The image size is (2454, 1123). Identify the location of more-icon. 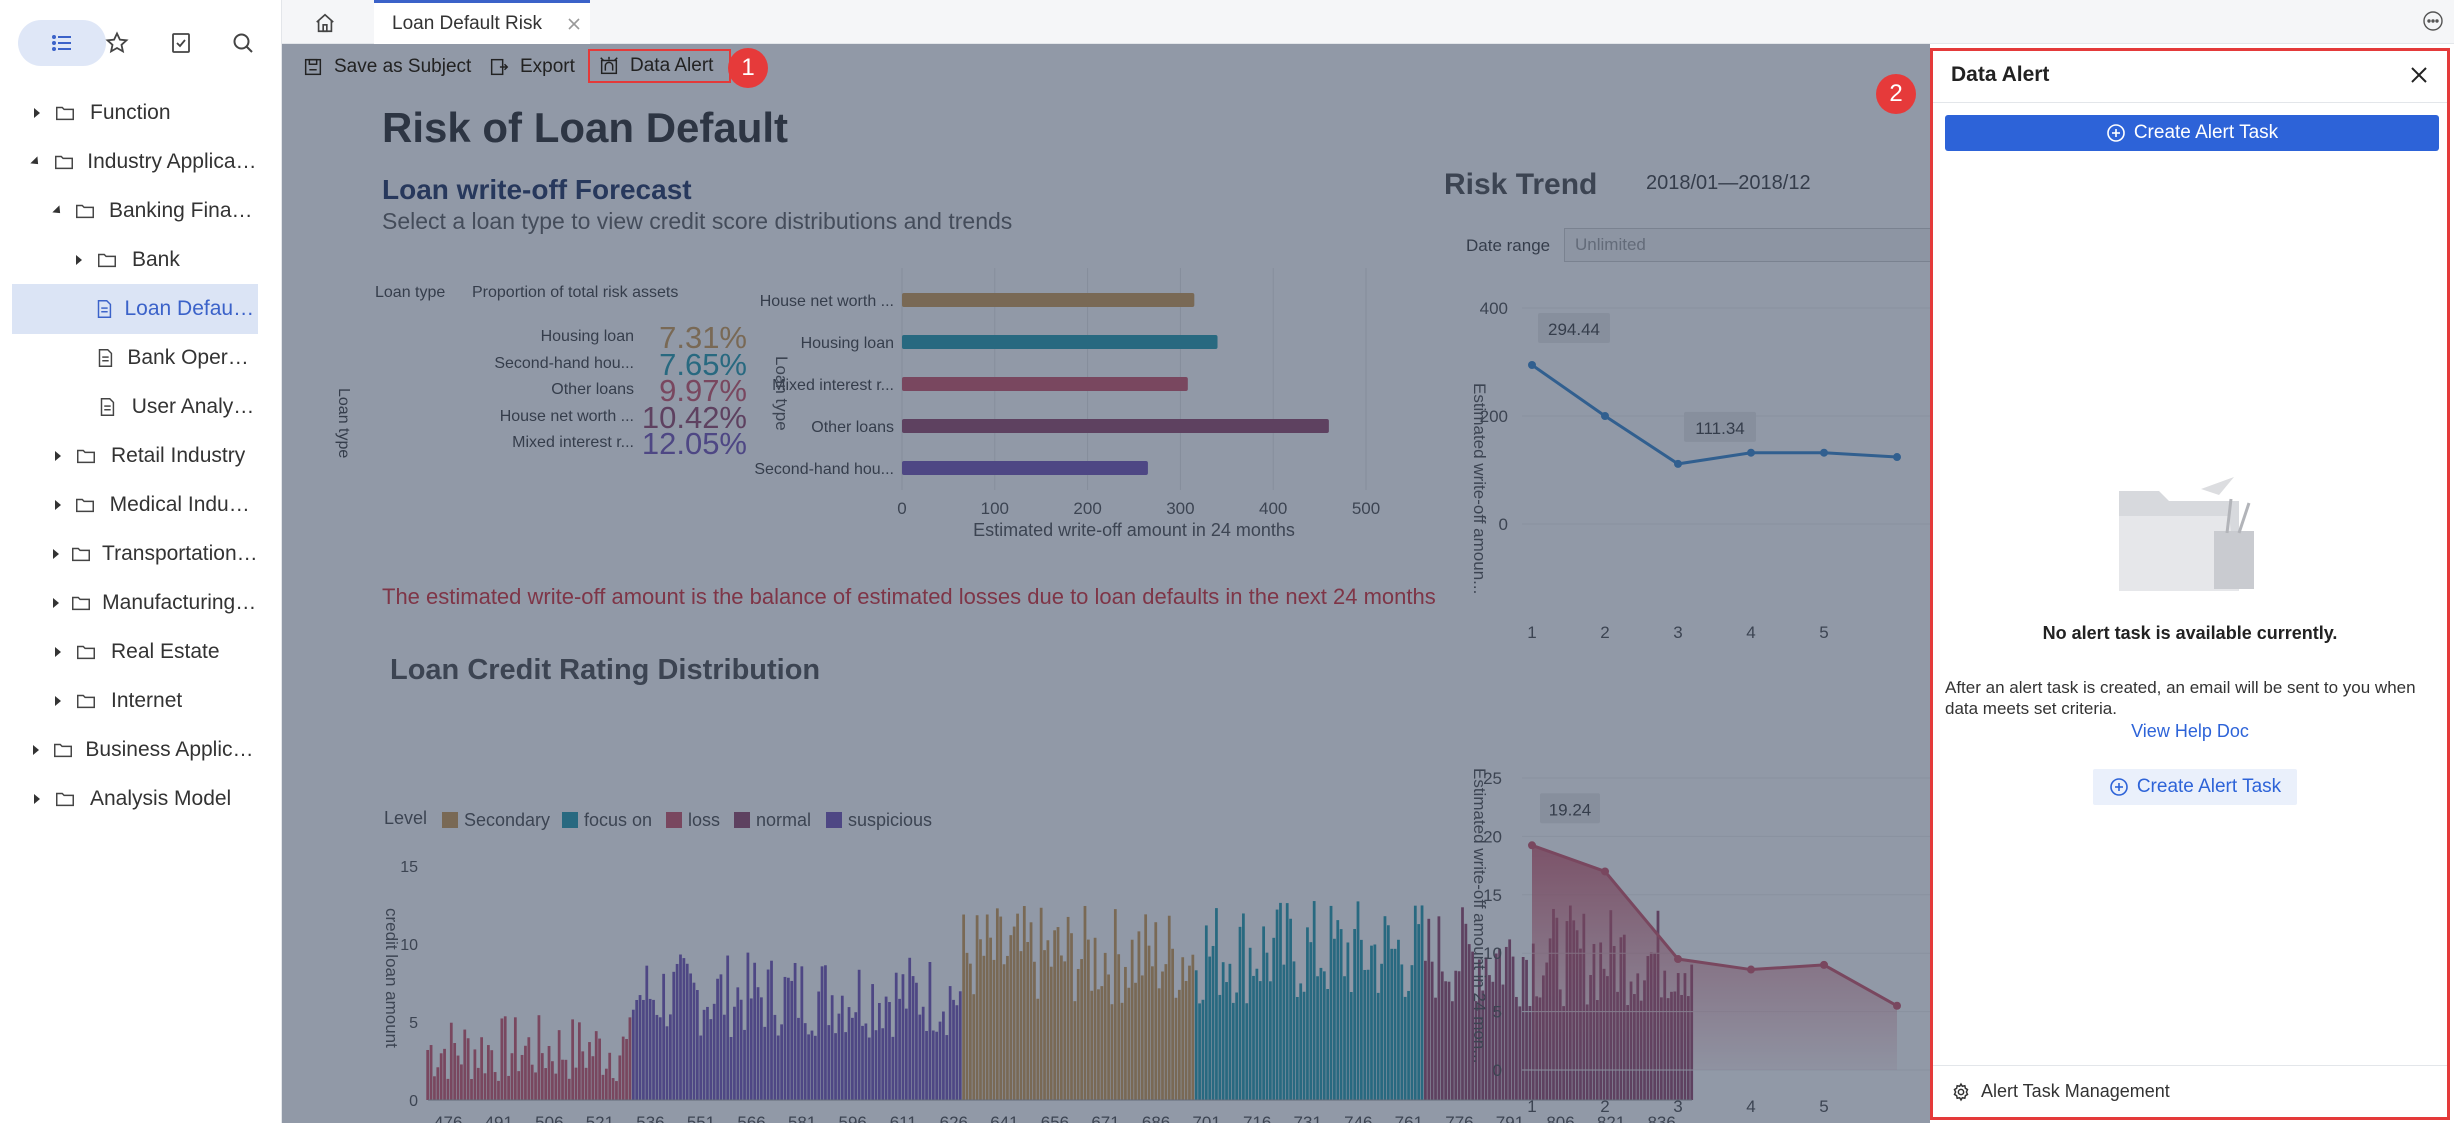
(2433, 21).